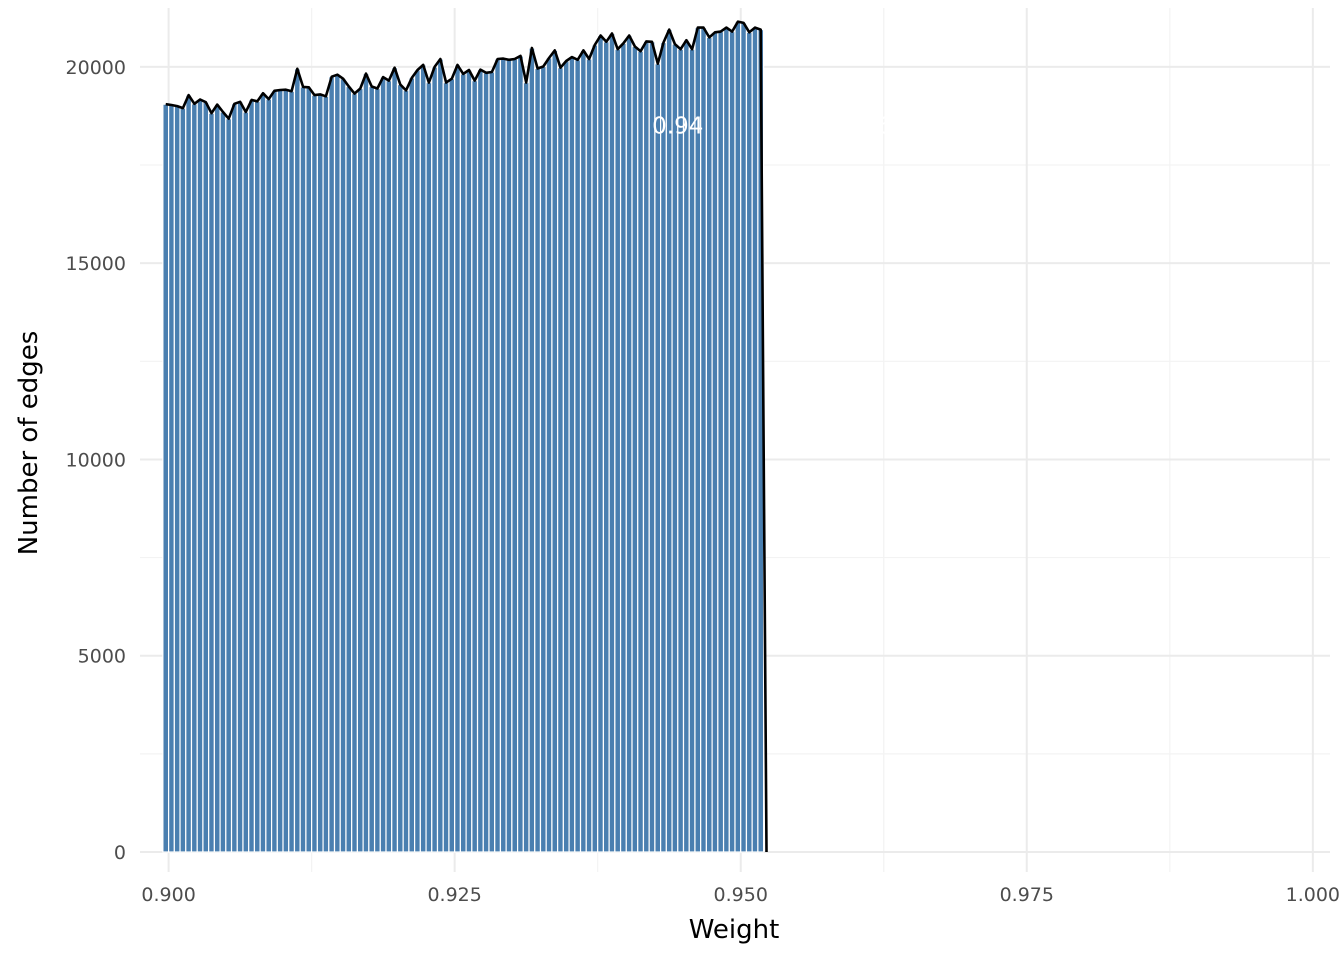 The image size is (1344, 960). I want to click on x-axis-ticks: 0.900 0.925 0.950 0.975 1.000, so click(740, 895).